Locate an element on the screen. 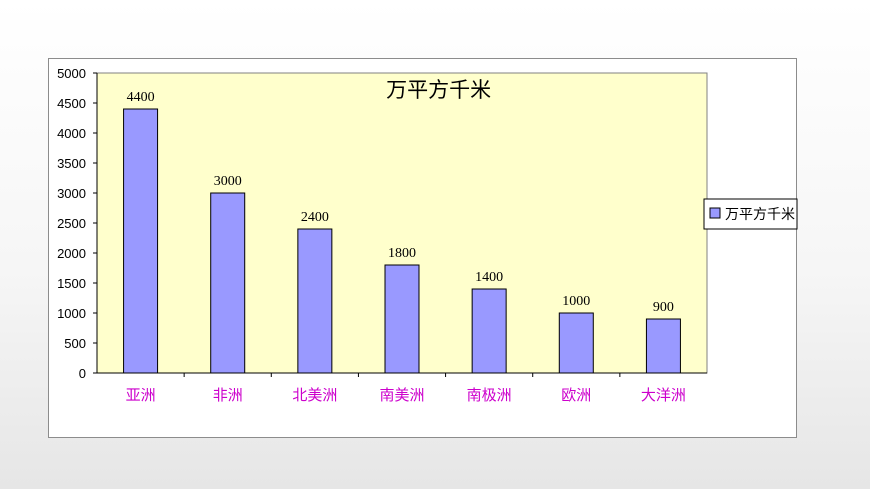 The width and height of the screenshot is (870, 489). legend: 万平方千米 is located at coordinates (750, 214).